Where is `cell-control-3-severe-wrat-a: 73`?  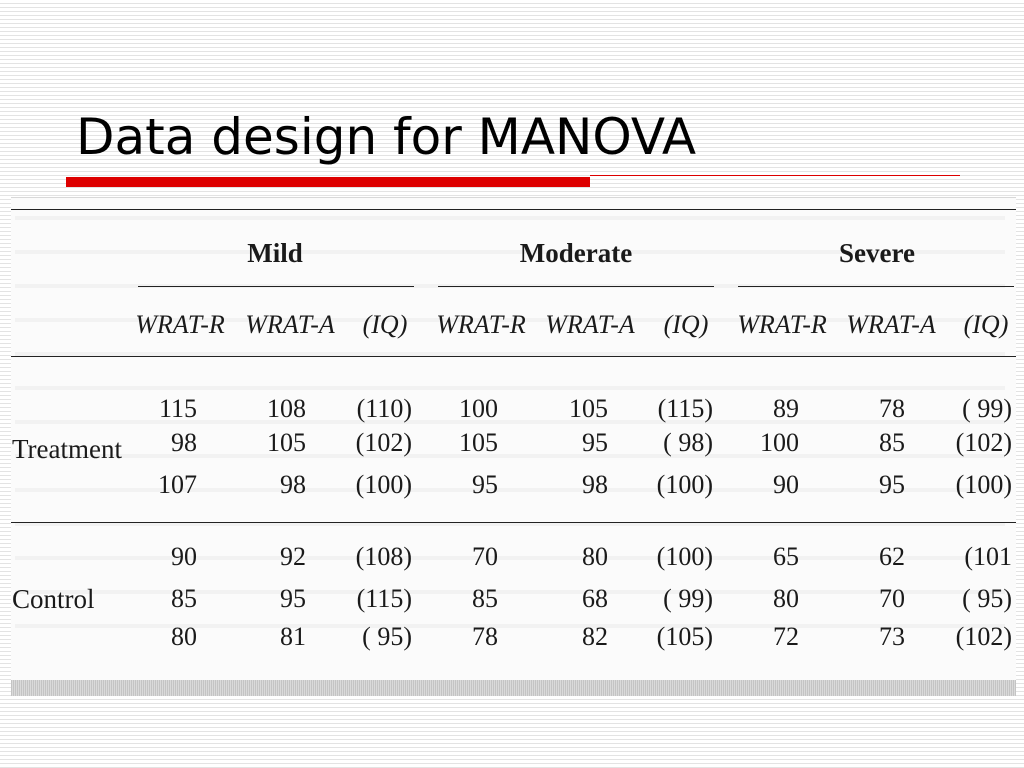 cell-control-3-severe-wrat-a: 73 is located at coordinates (892, 636).